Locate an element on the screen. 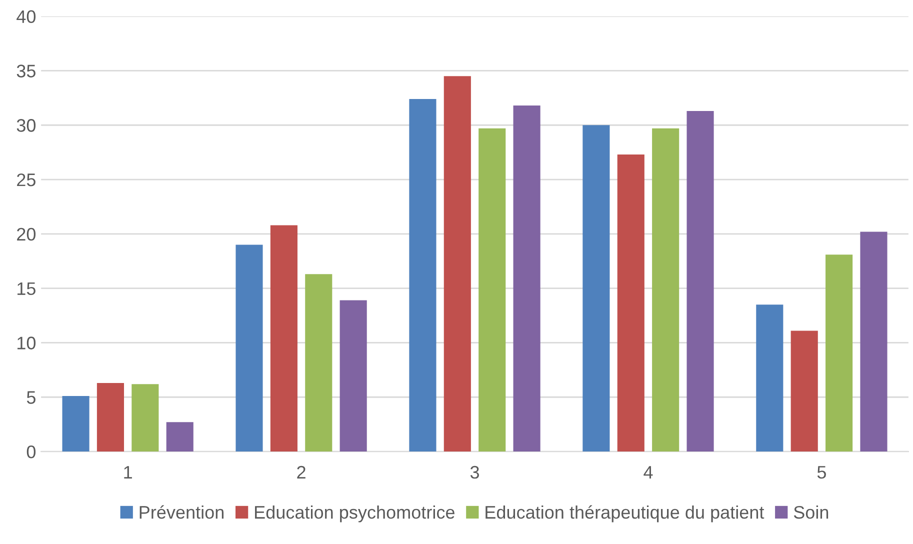 The height and width of the screenshot is (544, 913). legend-label: Soin is located at coordinates (811, 512).